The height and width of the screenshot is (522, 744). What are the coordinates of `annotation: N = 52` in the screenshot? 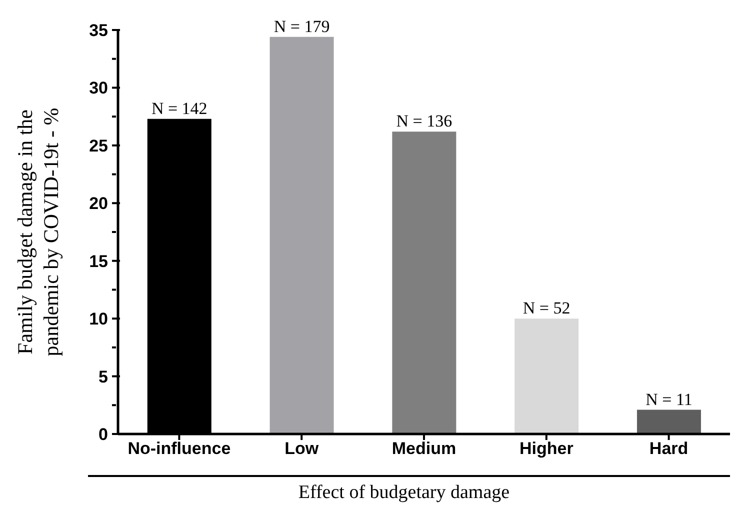 It's located at (546, 308).